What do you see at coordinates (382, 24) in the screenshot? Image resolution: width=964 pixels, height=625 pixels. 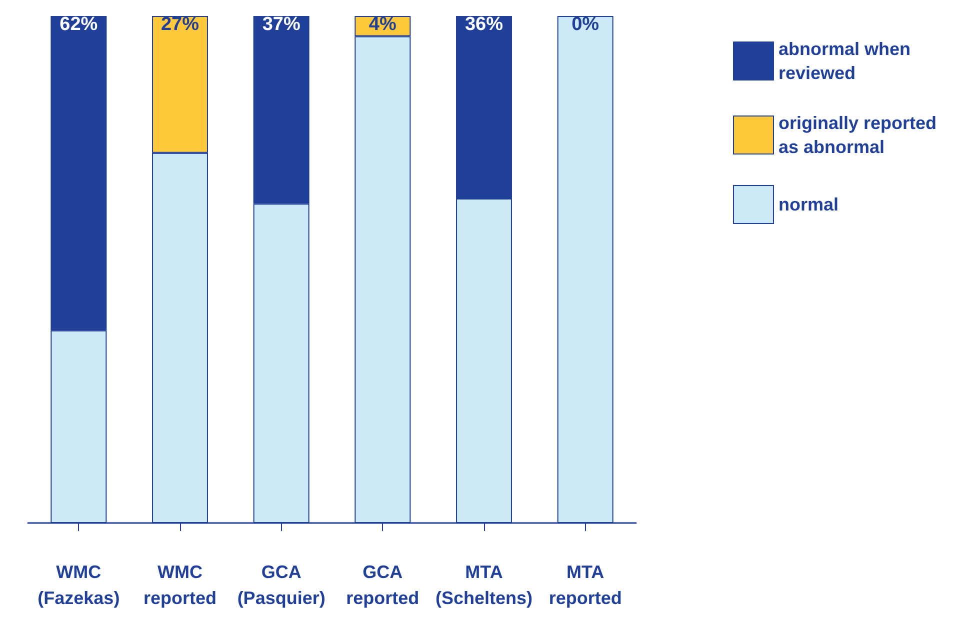 I see `data-label: 4%` at bounding box center [382, 24].